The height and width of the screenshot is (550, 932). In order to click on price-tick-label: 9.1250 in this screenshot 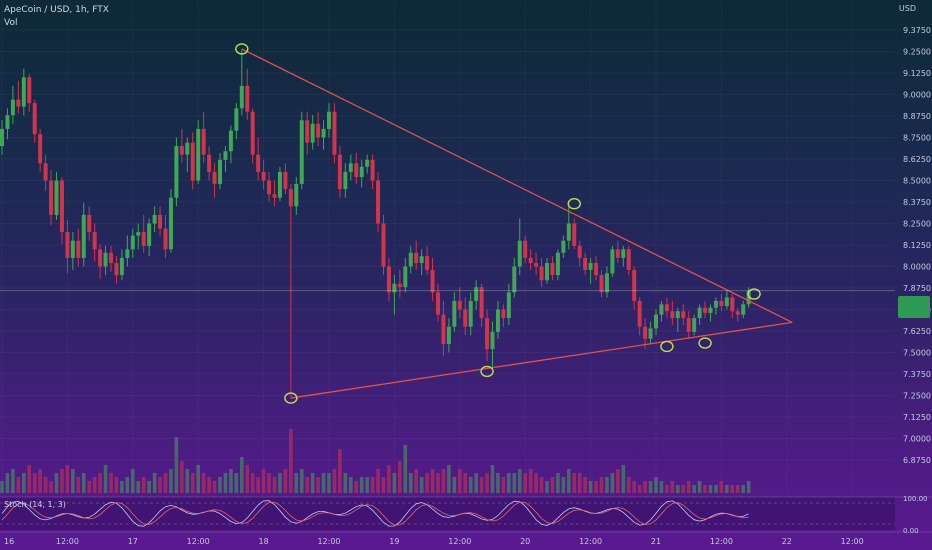, I will do `click(917, 73)`.